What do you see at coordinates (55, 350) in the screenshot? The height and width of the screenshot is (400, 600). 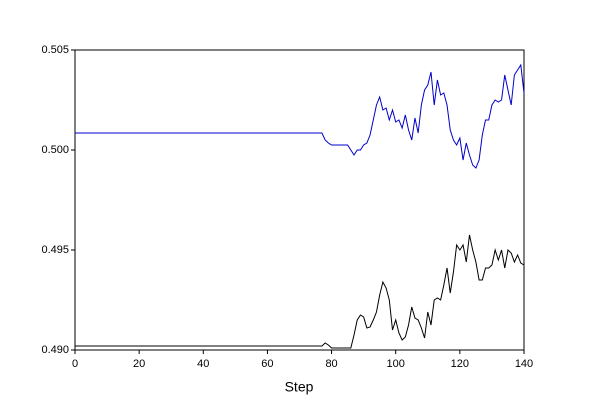 I see `y-tick-label: 0.490` at bounding box center [55, 350].